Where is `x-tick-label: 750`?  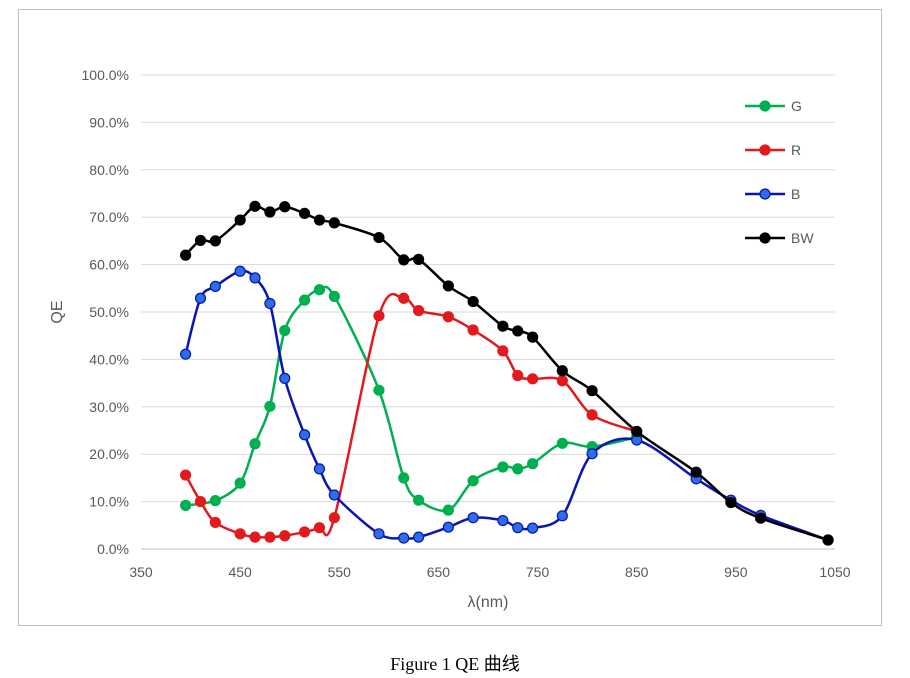 x-tick-label: 750 is located at coordinates (538, 572).